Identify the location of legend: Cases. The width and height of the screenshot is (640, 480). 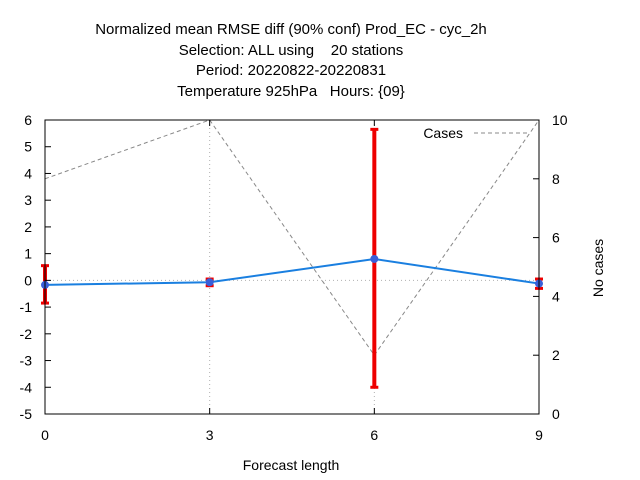
(476, 133).